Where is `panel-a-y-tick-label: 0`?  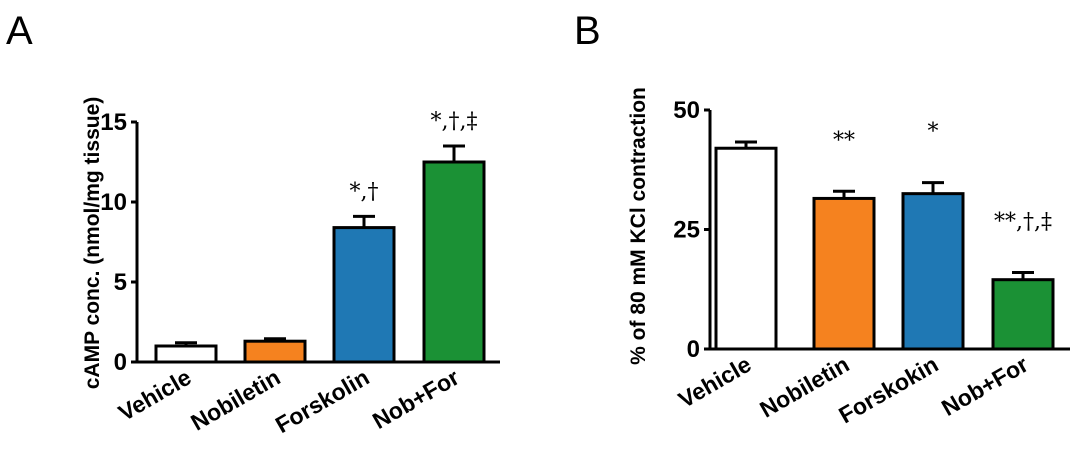
panel-a-y-tick-label: 0 is located at coordinates (120, 362).